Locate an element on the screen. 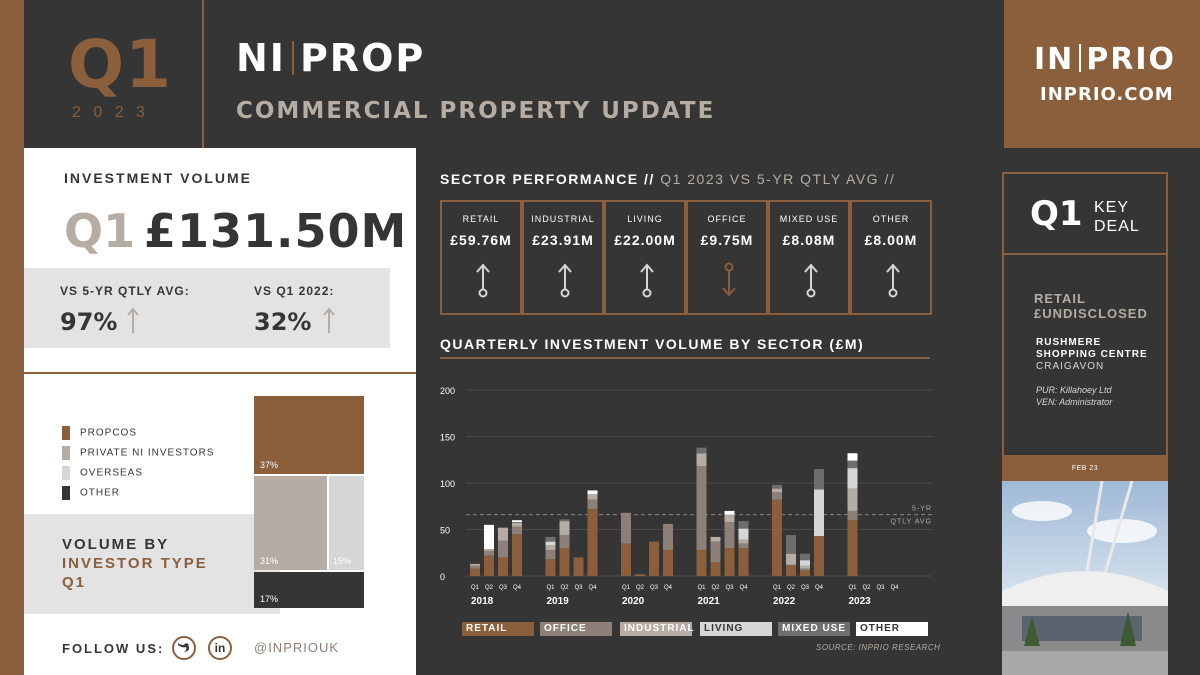 Image resolution: width=1200 pixels, height=675 pixels. linkedin-icon: in is located at coordinates (220, 648).